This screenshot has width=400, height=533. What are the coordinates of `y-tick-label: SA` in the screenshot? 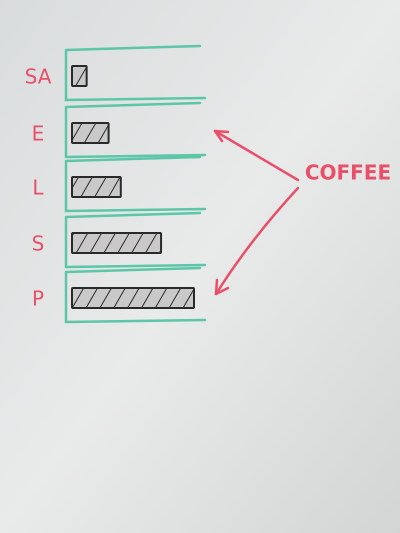 It's located at (38, 77).